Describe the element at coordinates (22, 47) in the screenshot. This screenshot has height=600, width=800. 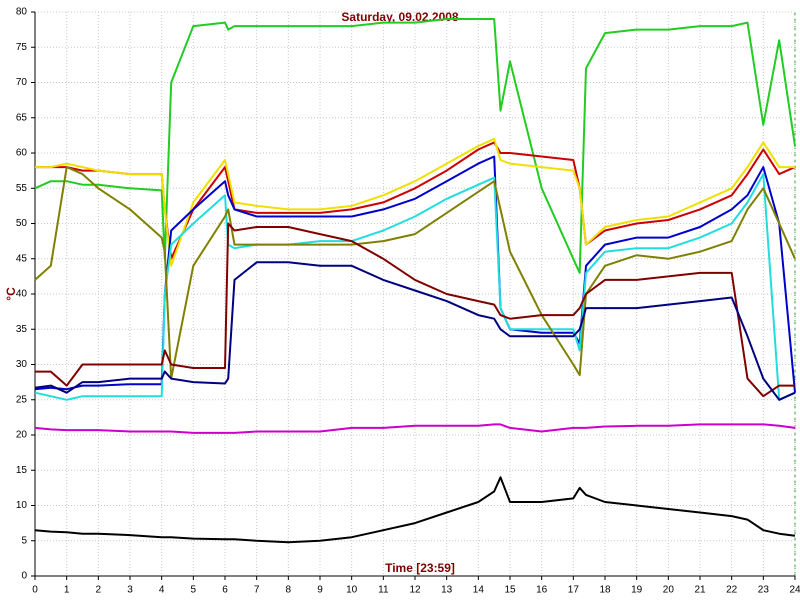
I see `y-tick-label: 75` at that location.